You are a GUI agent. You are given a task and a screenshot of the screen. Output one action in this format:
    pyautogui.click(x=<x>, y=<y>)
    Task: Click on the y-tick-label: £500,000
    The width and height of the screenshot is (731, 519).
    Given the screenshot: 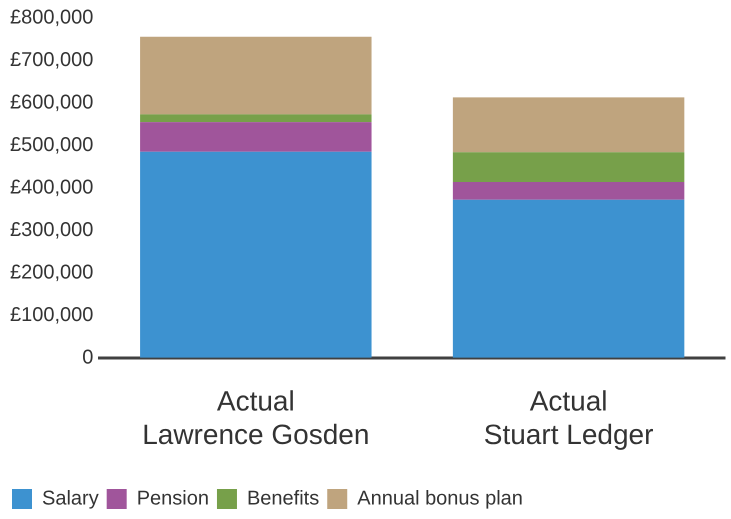 What is the action you would take?
    pyautogui.click(x=52, y=145)
    